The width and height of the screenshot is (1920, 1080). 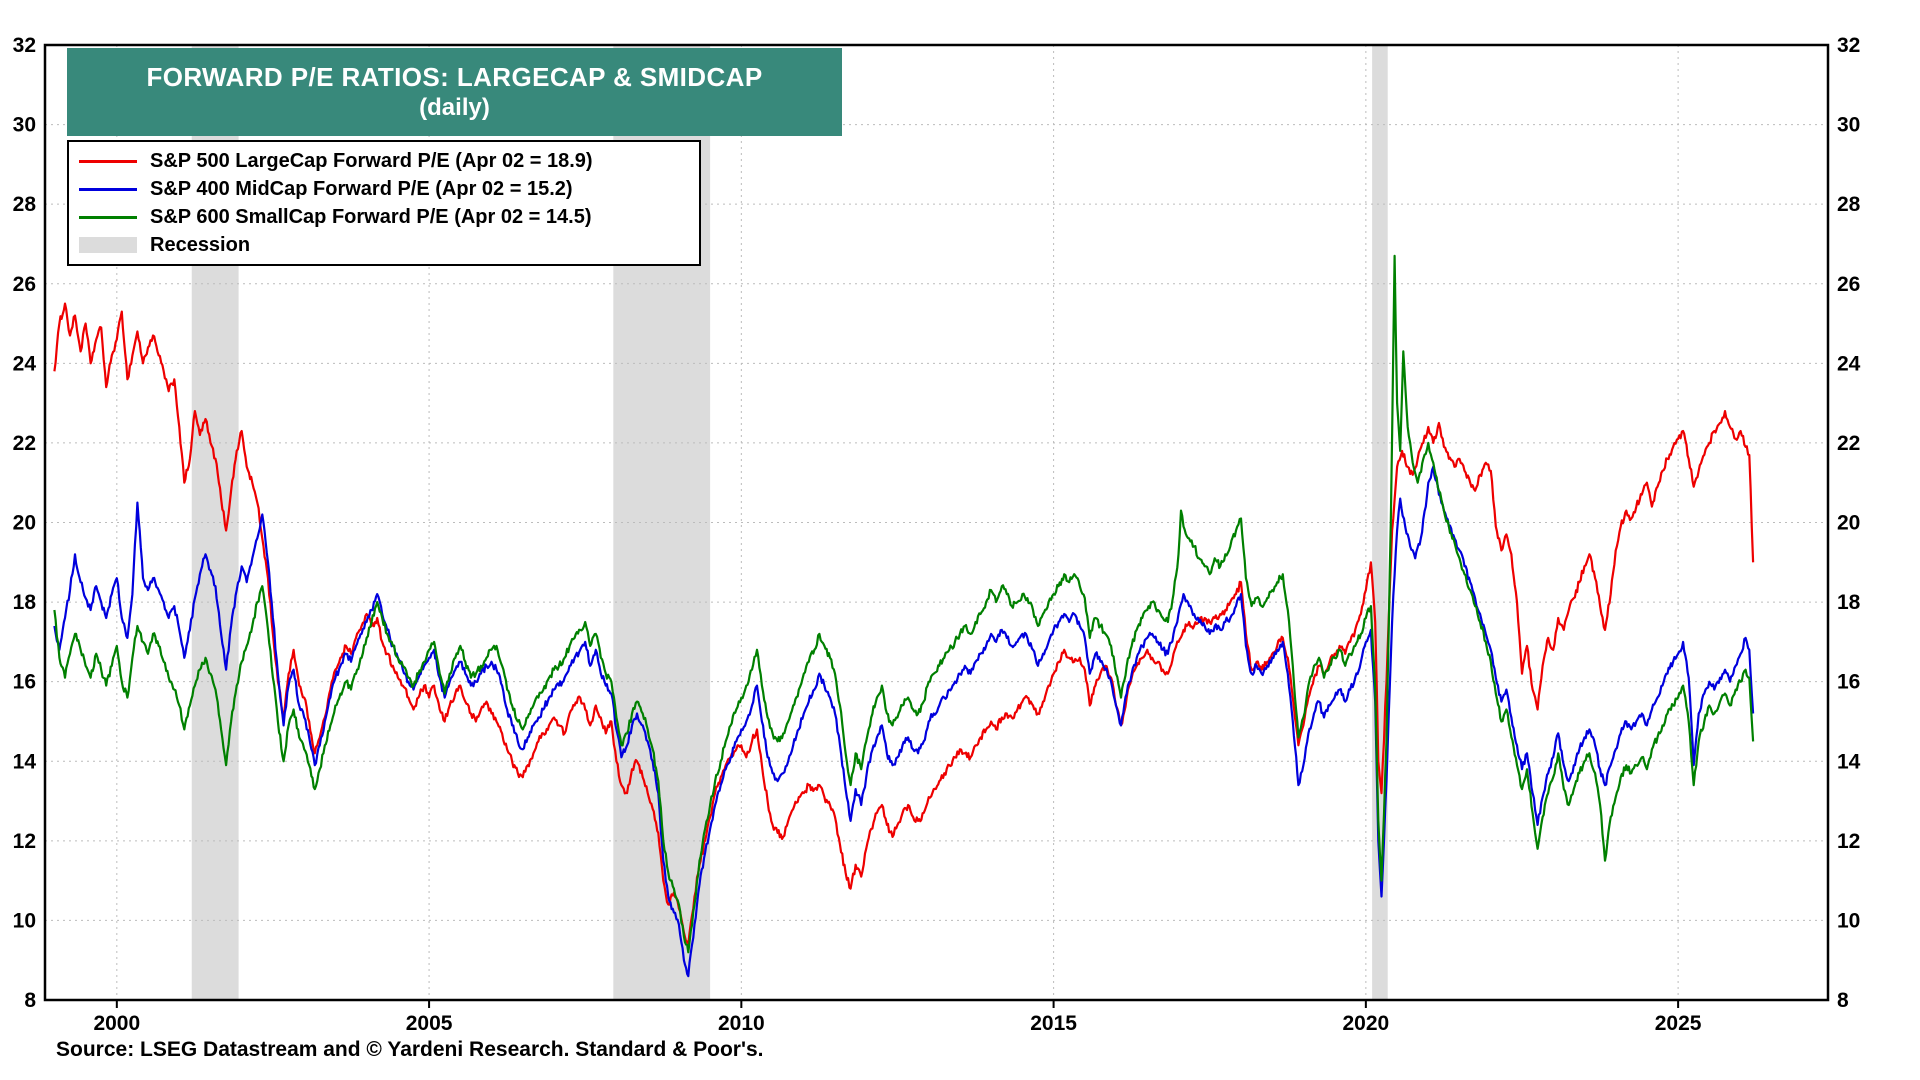 What do you see at coordinates (1678, 1023) in the screenshot?
I see `x-tick-label: 2025` at bounding box center [1678, 1023].